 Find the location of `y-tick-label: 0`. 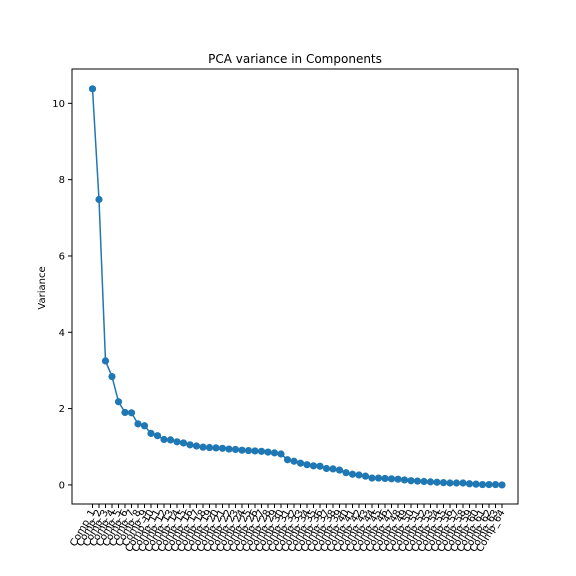

y-tick-label: 0 is located at coordinates (62, 485).